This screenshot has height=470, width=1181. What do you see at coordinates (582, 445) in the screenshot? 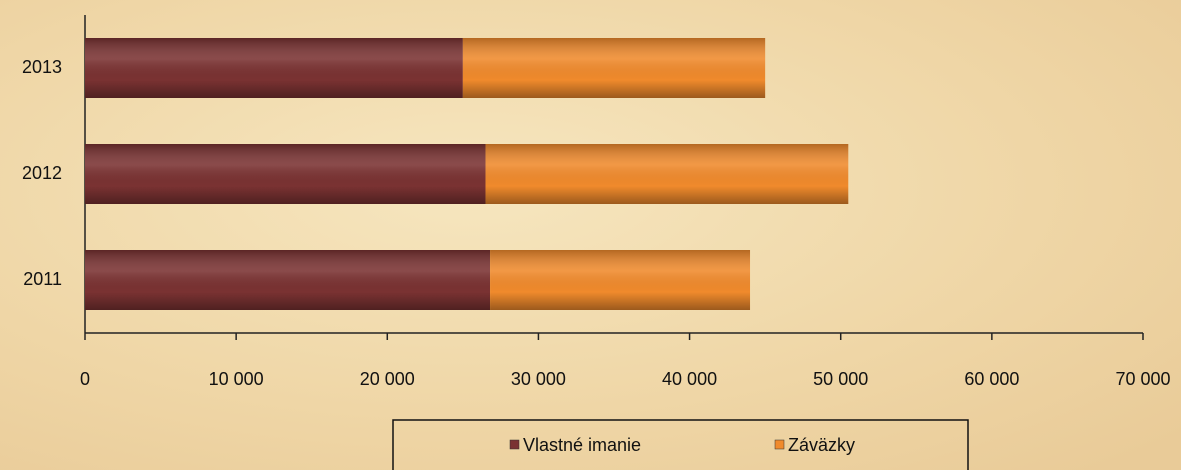
I see `legend-label: Vlastné imanie` at bounding box center [582, 445].